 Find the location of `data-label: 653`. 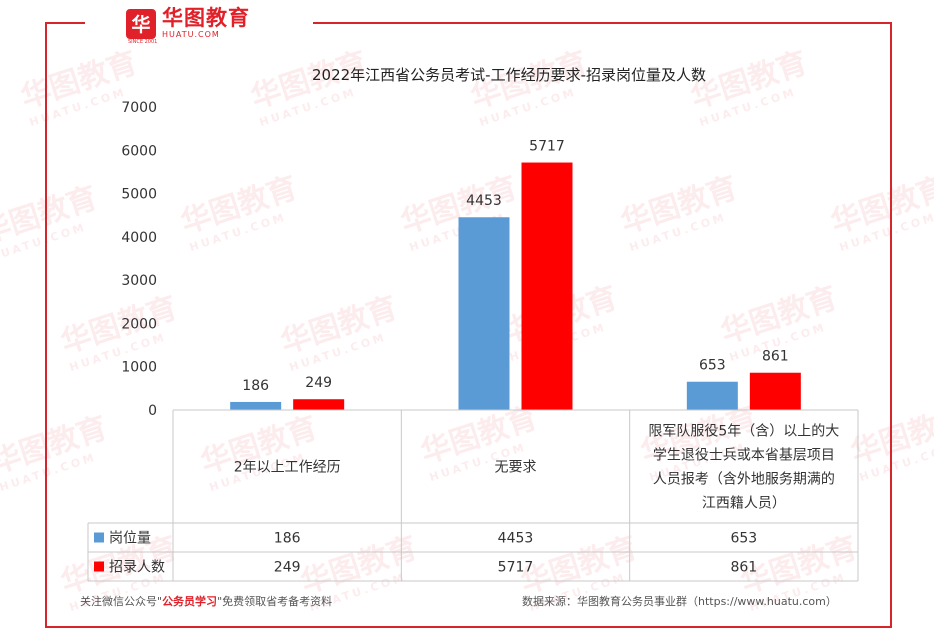

data-label: 653 is located at coordinates (712, 366).